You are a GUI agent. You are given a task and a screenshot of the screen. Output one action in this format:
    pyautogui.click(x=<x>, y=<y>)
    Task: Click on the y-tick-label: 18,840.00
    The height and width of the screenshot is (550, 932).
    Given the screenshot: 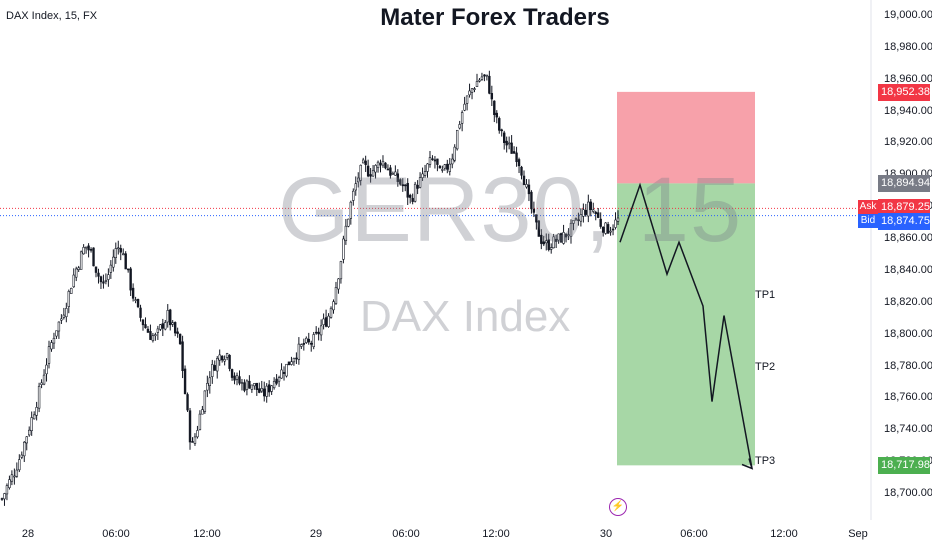 What is the action you would take?
    pyautogui.click(x=908, y=269)
    